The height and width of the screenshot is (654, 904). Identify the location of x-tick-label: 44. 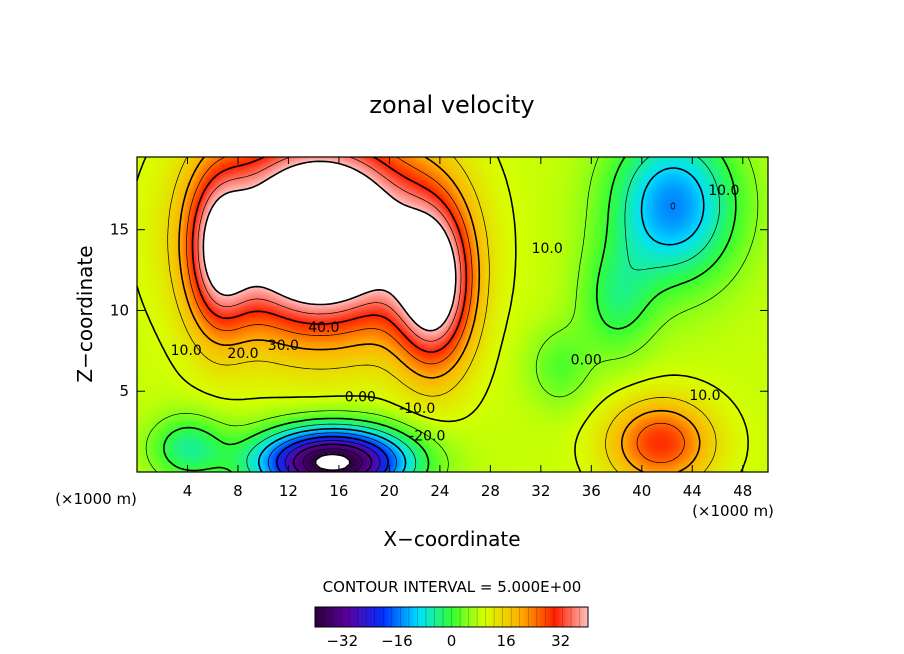
(692, 491).